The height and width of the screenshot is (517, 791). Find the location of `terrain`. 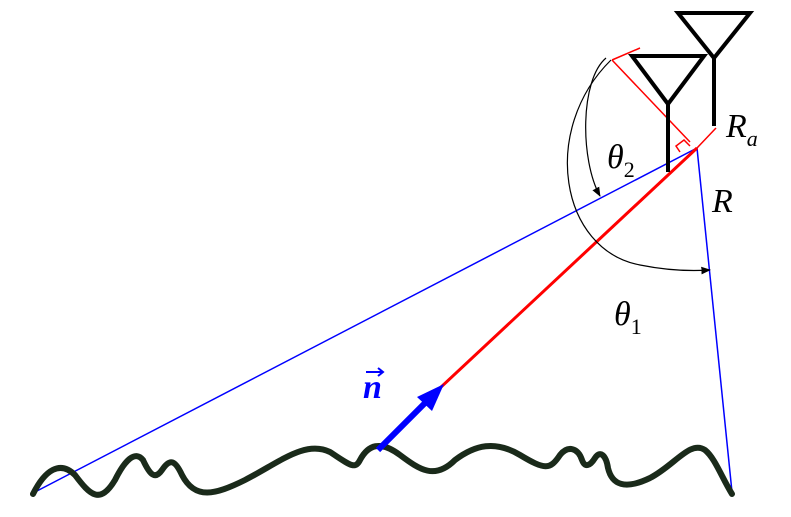

terrain is located at coordinates (382, 470).